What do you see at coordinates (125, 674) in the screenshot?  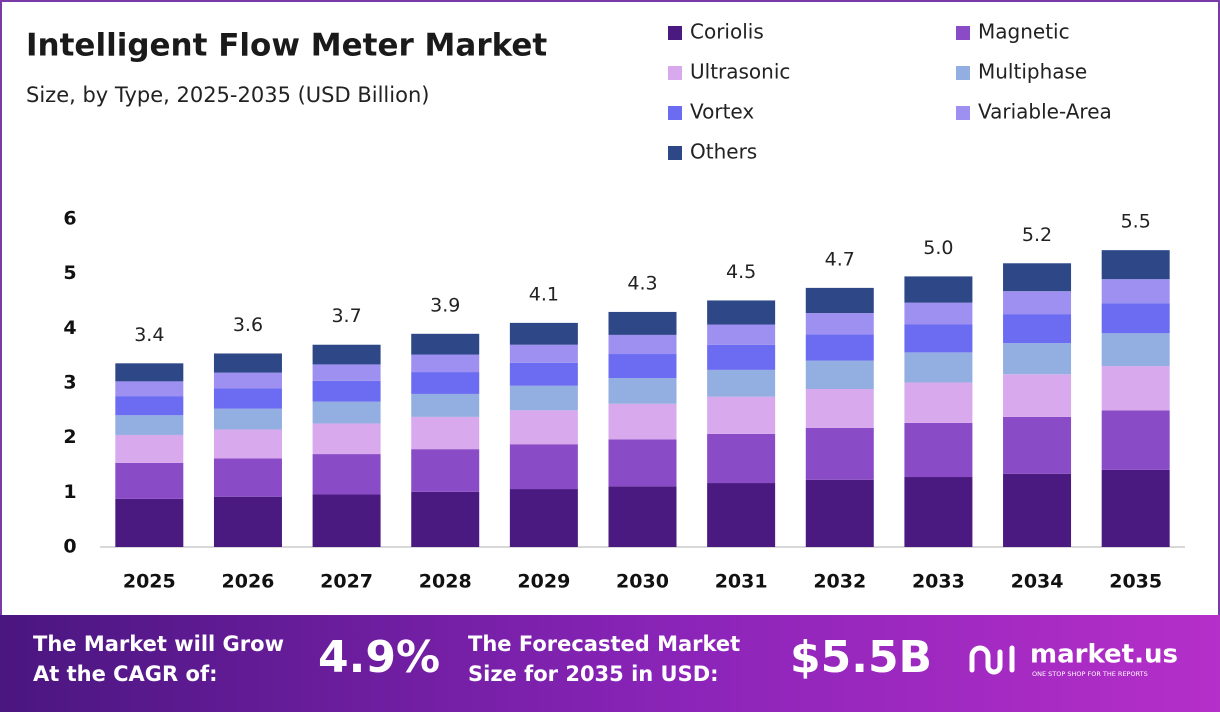 I see `footer-text: At the CAGR of:` at bounding box center [125, 674].